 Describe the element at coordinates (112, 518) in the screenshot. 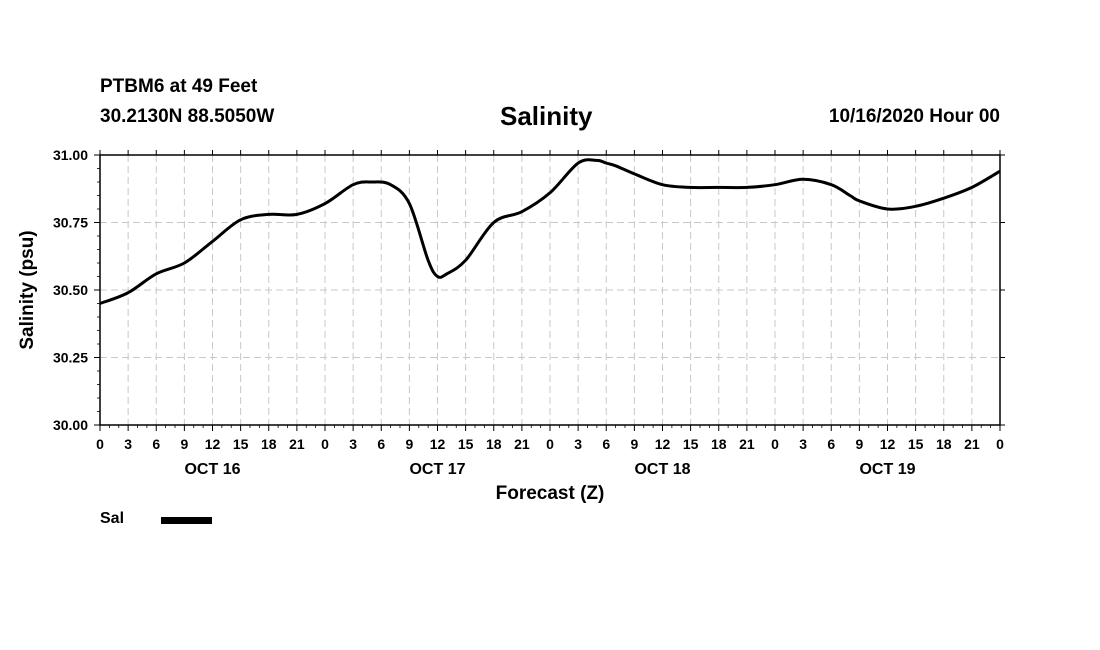

I see `legend-label: Sal` at that location.